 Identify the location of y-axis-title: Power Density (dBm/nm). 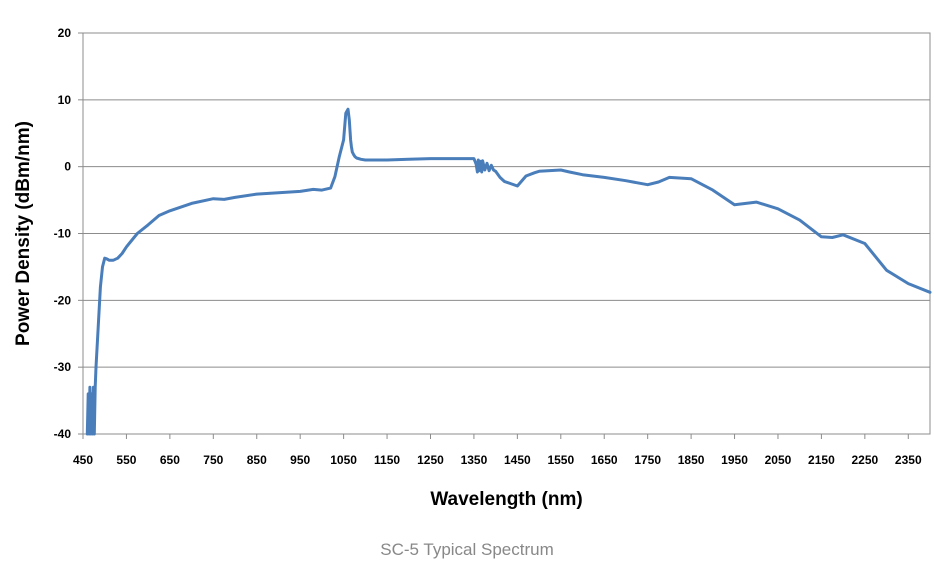
(23, 233).